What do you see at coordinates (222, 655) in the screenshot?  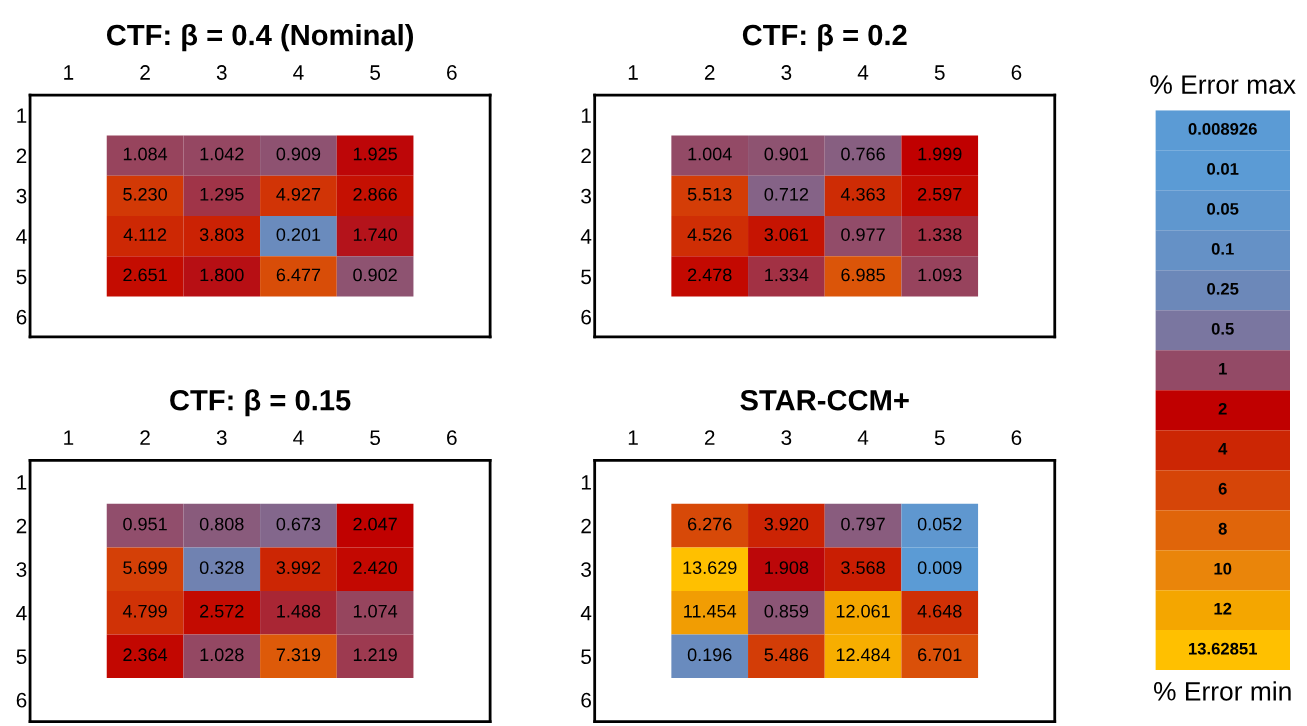 I see `data-label: 1.028` at bounding box center [222, 655].